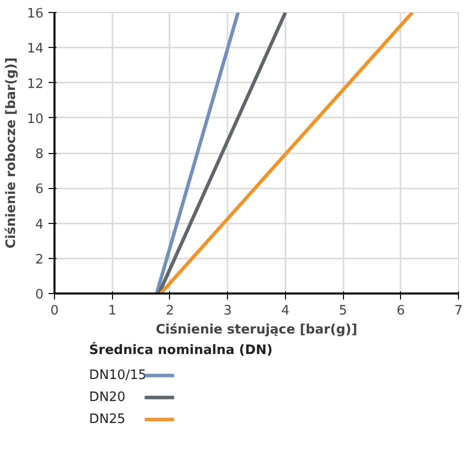 The height and width of the screenshot is (460, 470). I want to click on y-tick-label: 2, so click(39, 260).